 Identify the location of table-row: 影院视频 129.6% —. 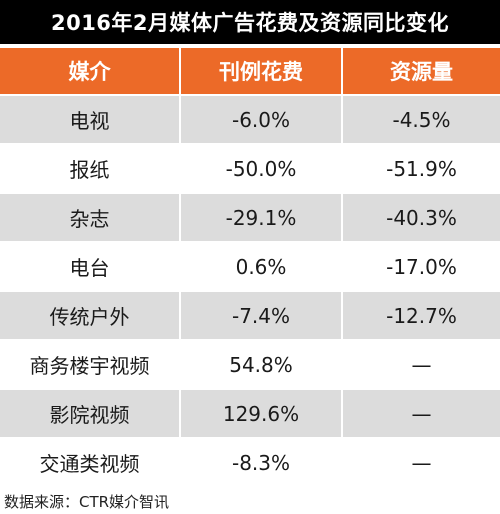
(250, 414).